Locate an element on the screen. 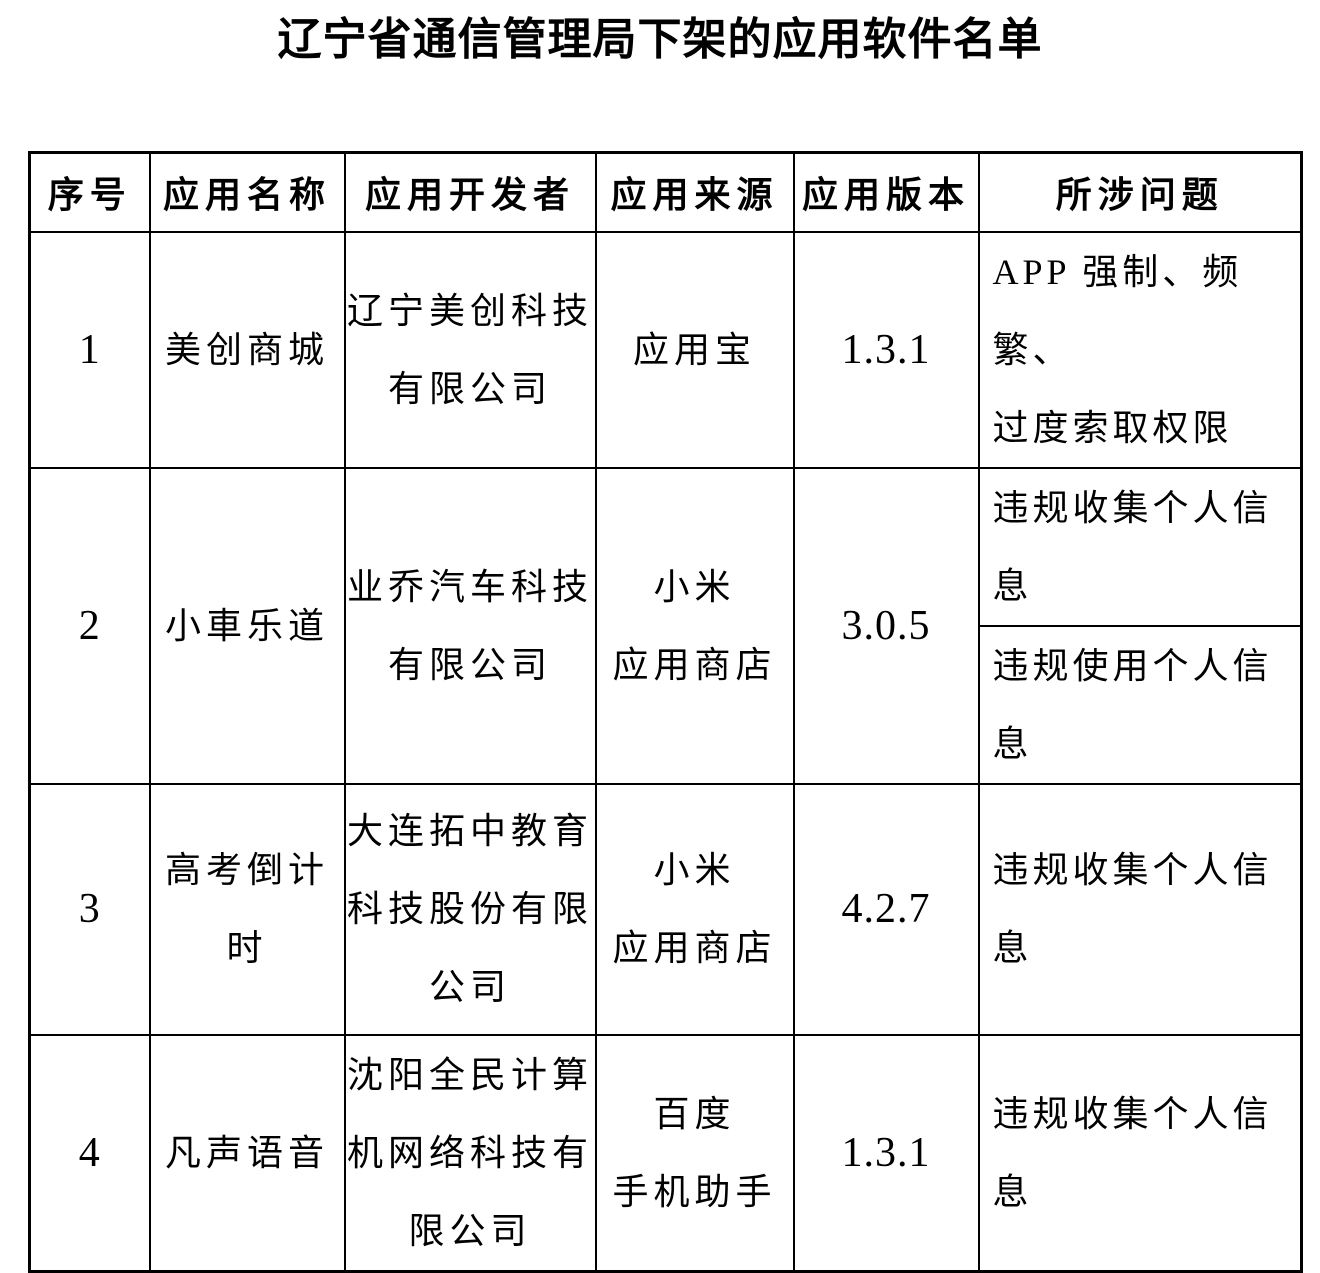  col-header-version: 应用版本 is located at coordinates (886, 192).